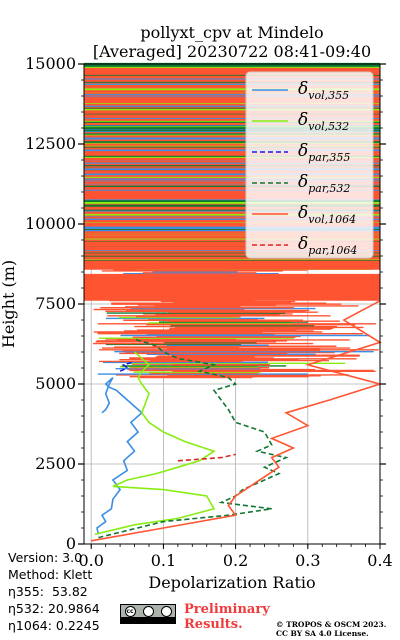  I want to click on legend-label-4: δpar,532, so click(324, 183).